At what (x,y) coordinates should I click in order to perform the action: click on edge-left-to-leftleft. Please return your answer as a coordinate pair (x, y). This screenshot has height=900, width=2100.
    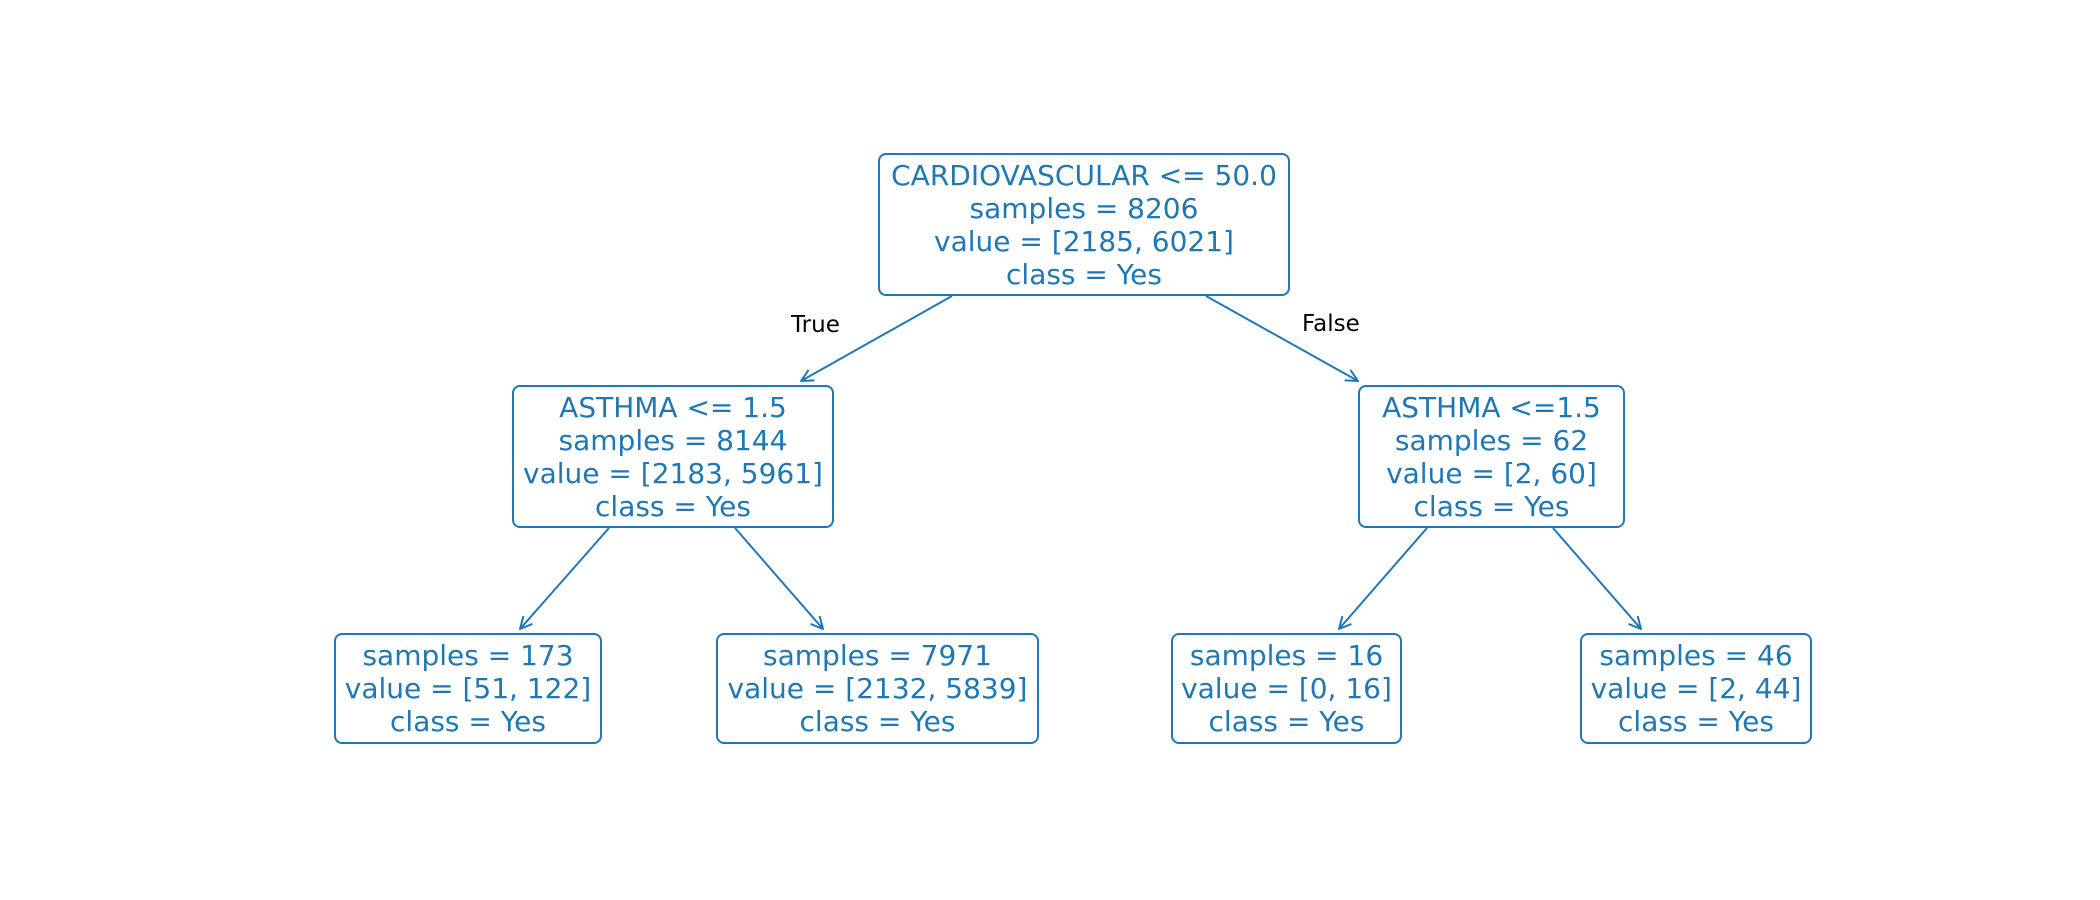
    Looking at the image, I should click on (565, 578).